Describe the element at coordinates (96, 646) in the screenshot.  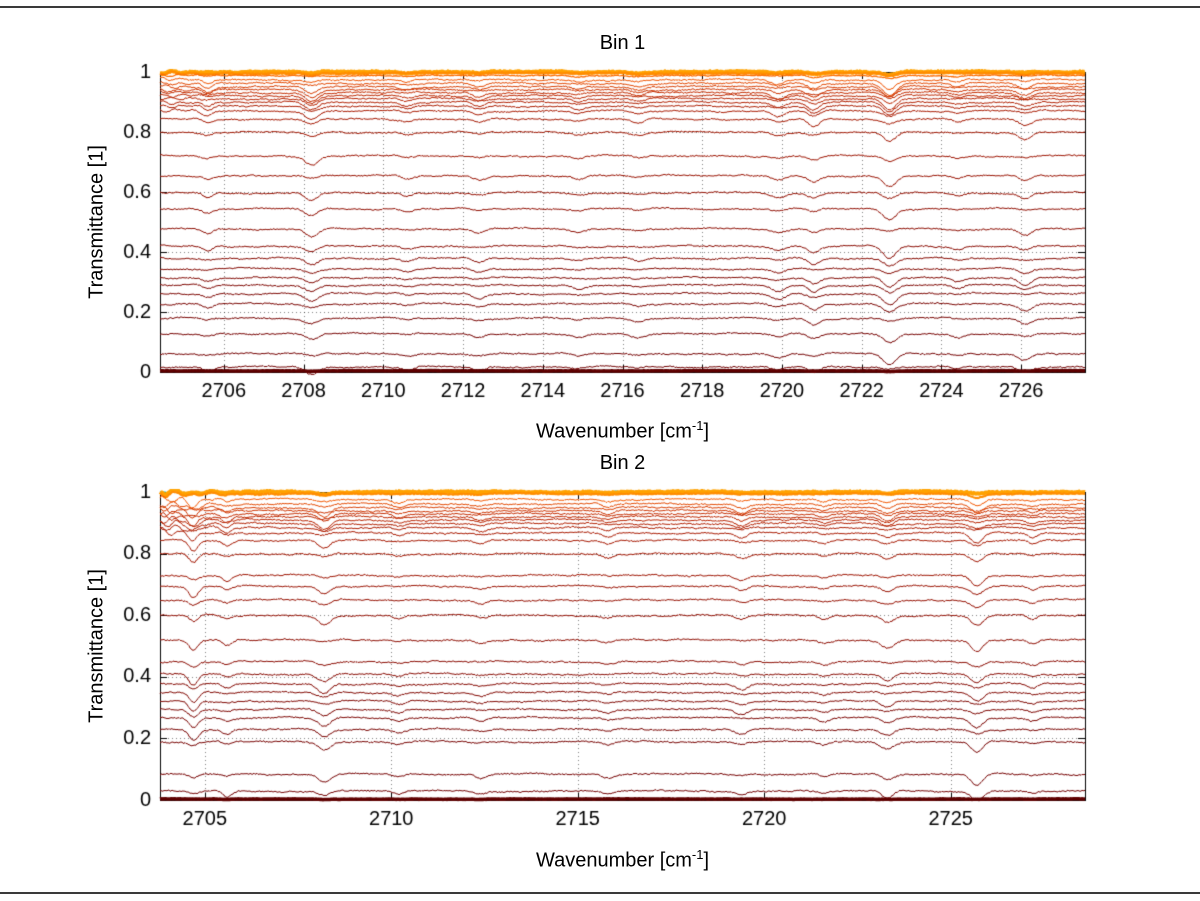
I see `bin2-ylabel: Transmittance [1]` at that location.